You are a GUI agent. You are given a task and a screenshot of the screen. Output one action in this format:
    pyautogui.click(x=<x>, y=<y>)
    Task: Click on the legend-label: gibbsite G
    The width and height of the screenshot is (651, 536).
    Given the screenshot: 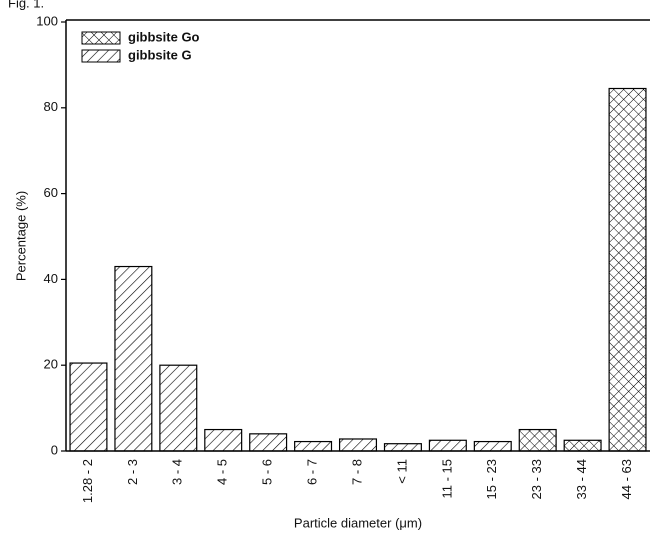 What is the action you would take?
    pyautogui.click(x=160, y=54)
    